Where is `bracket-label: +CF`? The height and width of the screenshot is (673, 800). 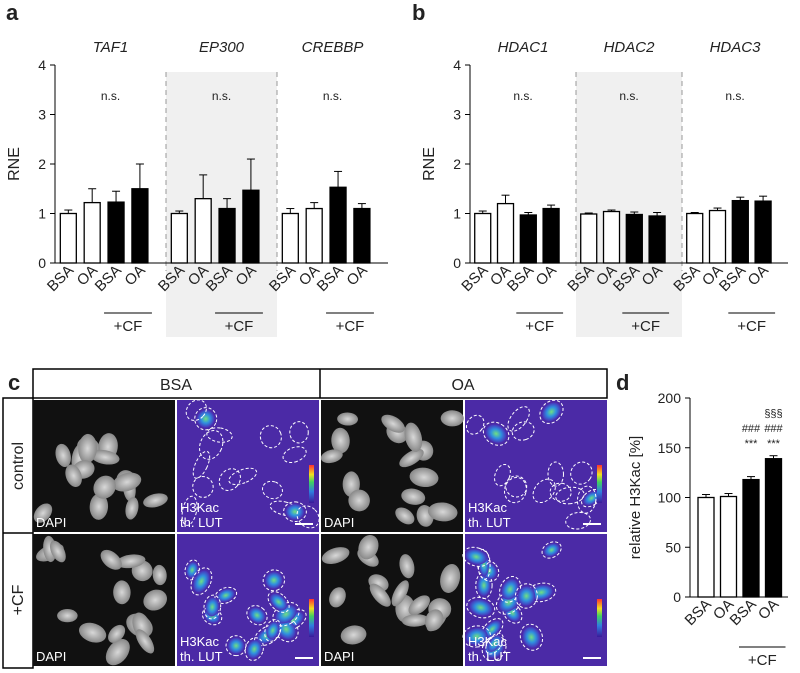 bracket-label: +CF is located at coordinates (539, 326).